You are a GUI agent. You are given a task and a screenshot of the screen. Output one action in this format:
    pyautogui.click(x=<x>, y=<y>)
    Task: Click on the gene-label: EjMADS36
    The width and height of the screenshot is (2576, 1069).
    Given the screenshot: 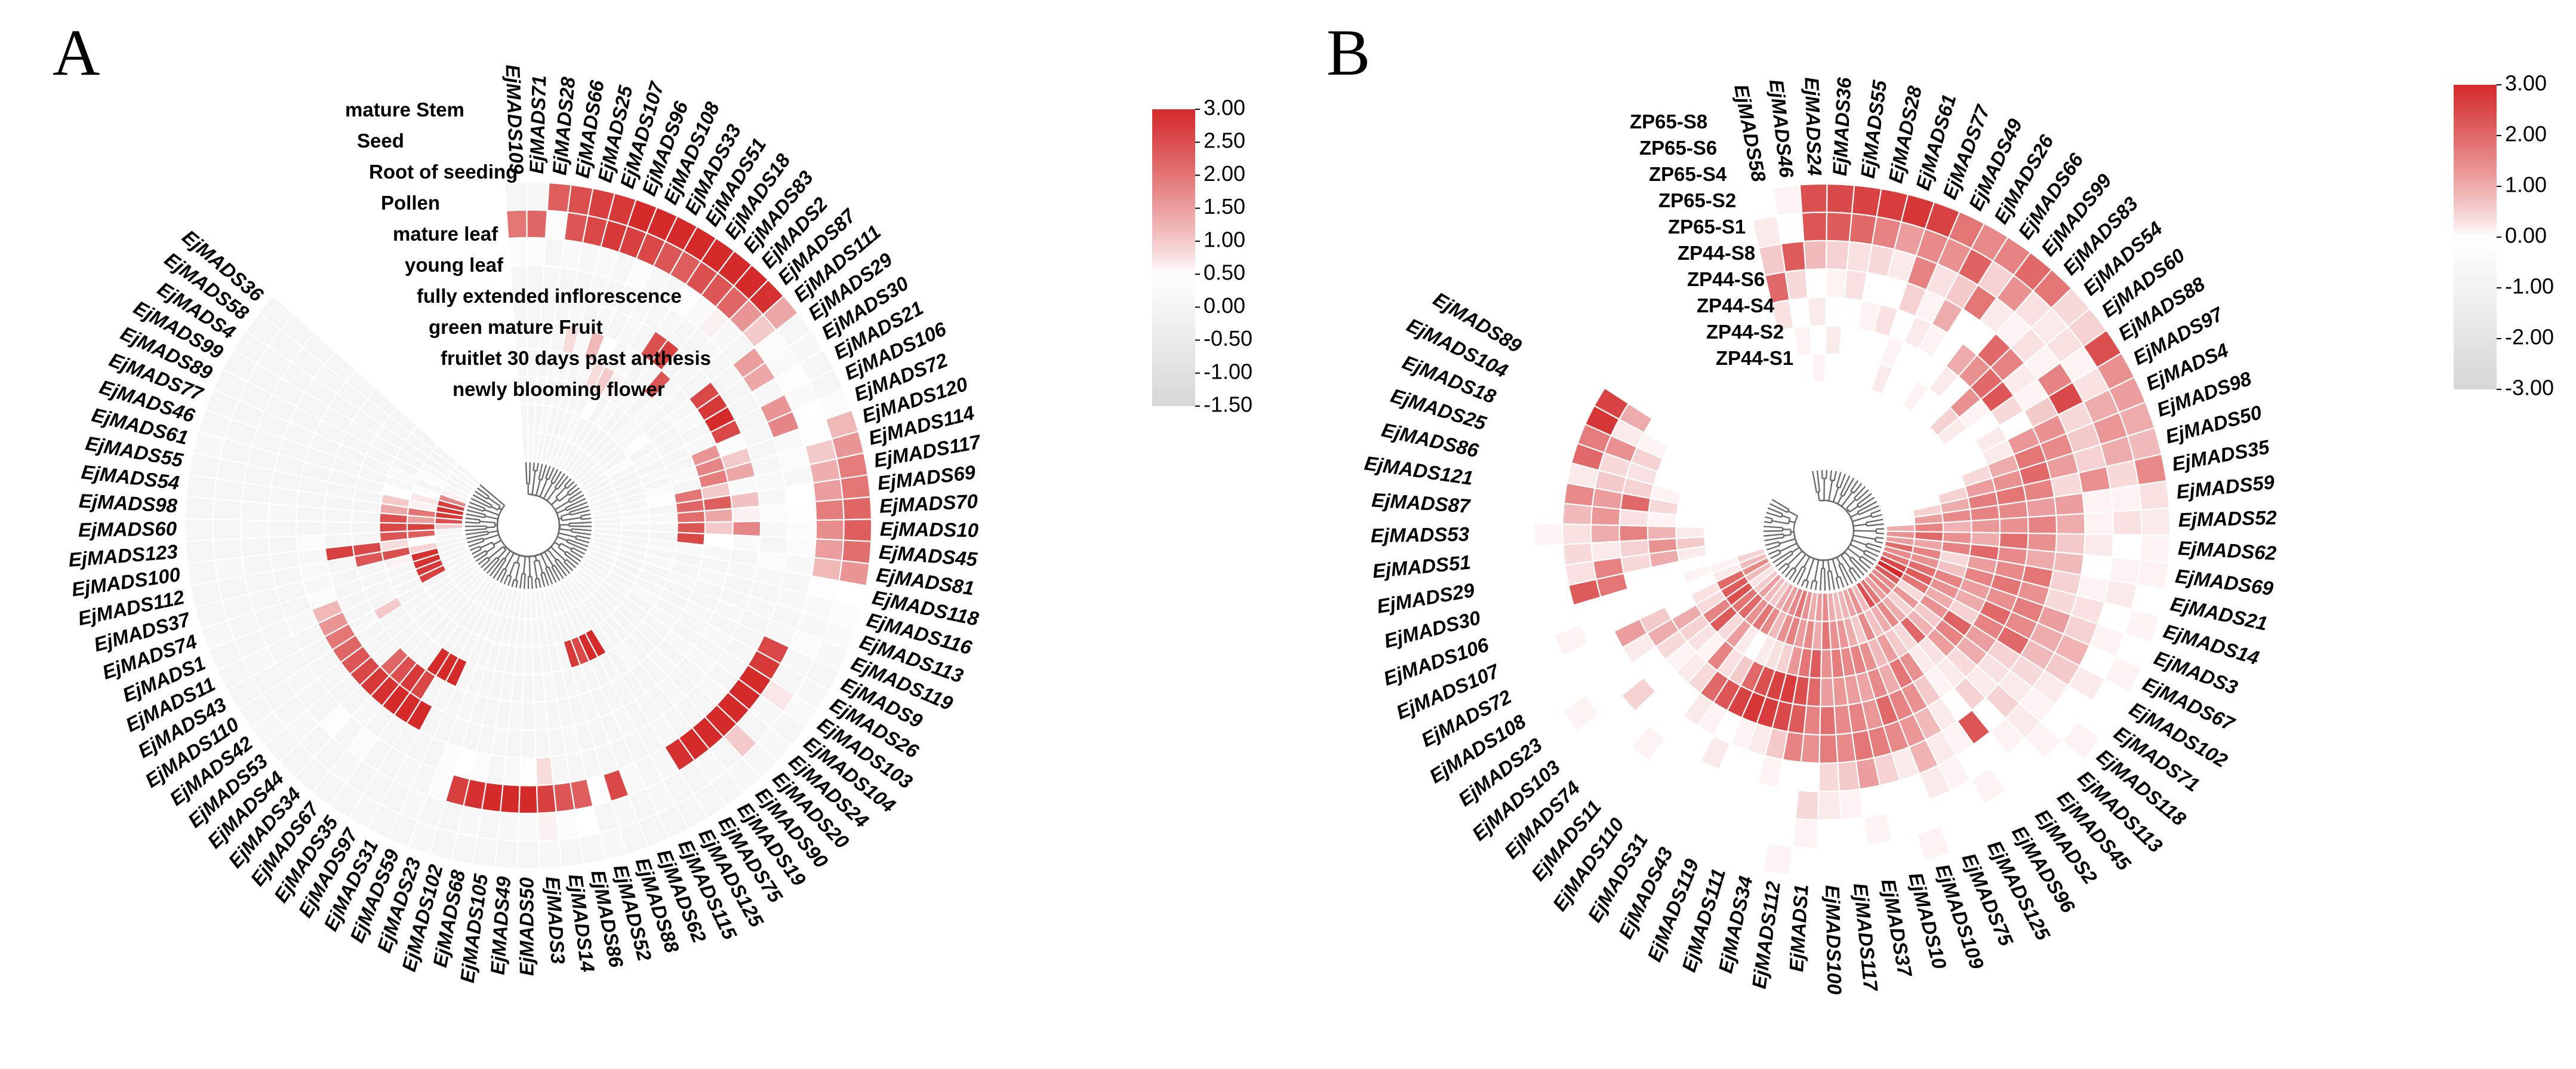 What is the action you would take?
    pyautogui.click(x=1842, y=126)
    